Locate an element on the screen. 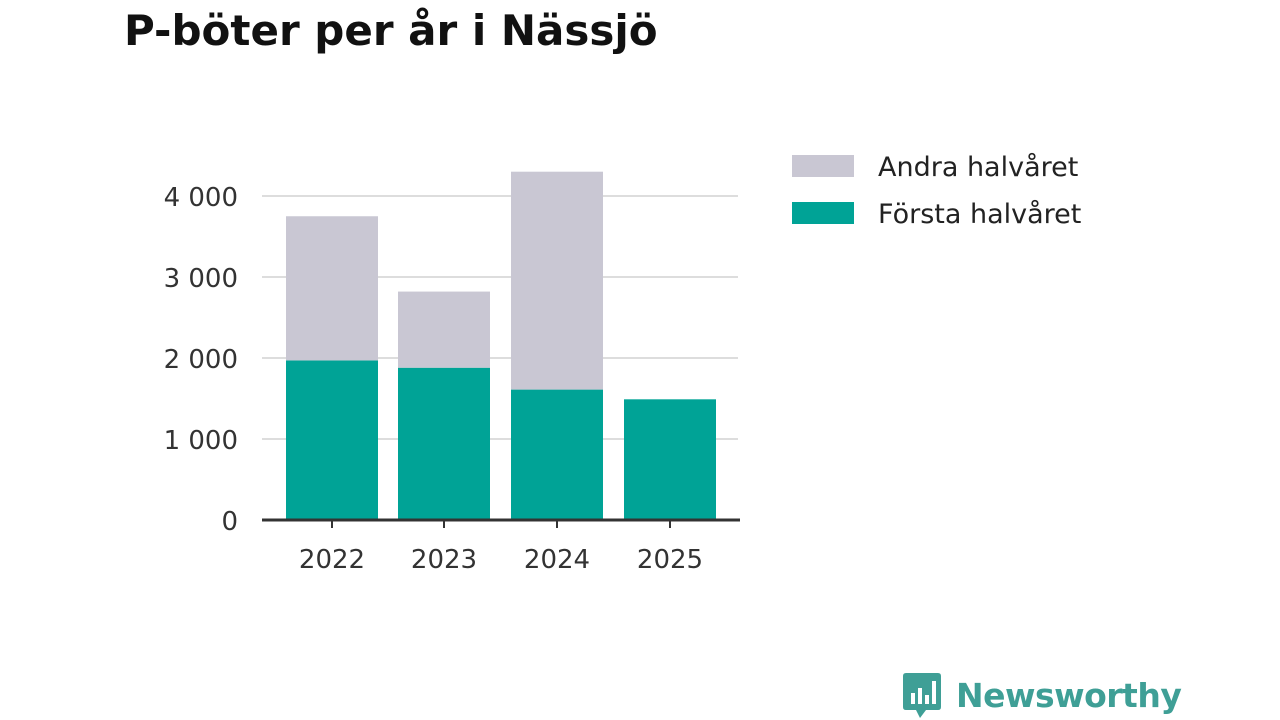 This screenshot has height=720, width=1280. y-tick-label: 4 000 is located at coordinates (201, 198).